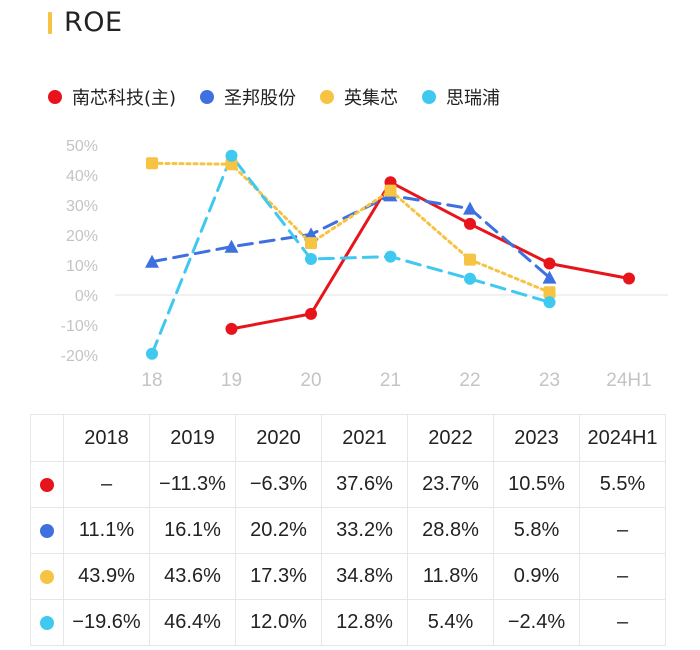 This screenshot has width=700, height=650. Describe the element at coordinates (106, 576) in the screenshot. I see `table-cell: 43.9%` at that location.